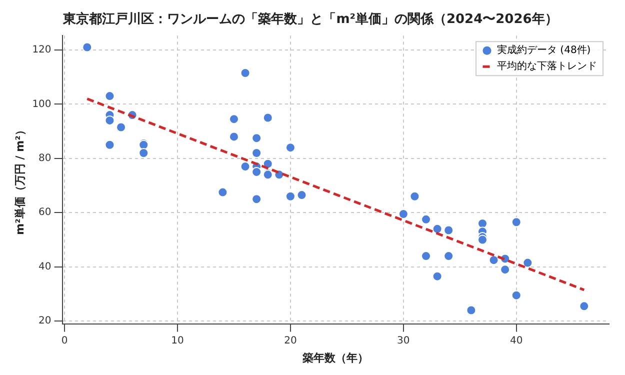  What do you see at coordinates (19, 179) in the screenshot?
I see `y-axis-title: m²単価（万円 / m²）` at bounding box center [19, 179].